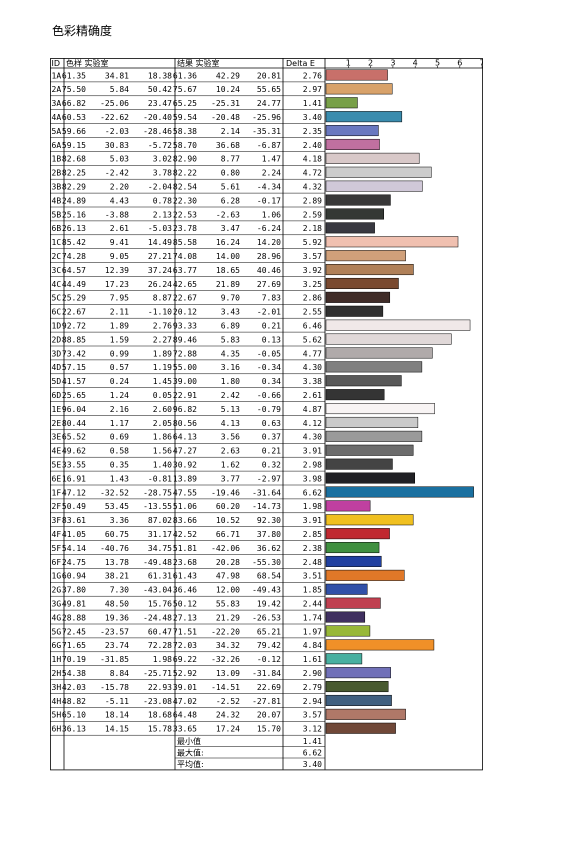  What do you see at coordinates (312, 451) in the screenshot?
I see `cell-delta-e: 3.91` at bounding box center [312, 451].